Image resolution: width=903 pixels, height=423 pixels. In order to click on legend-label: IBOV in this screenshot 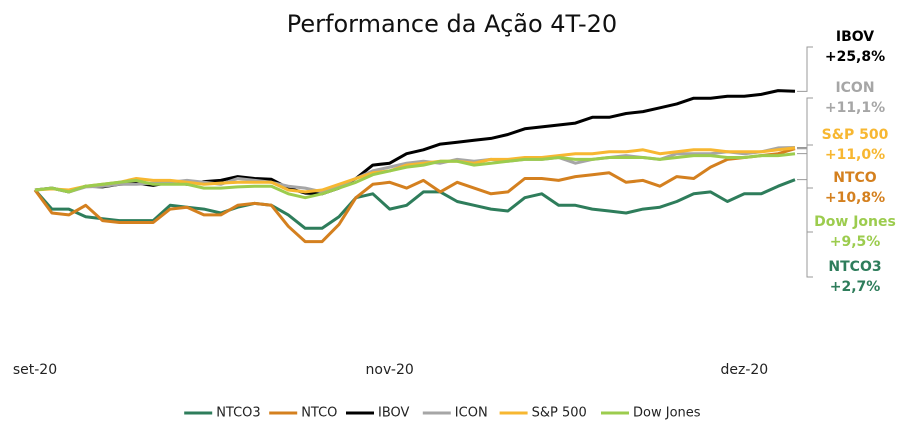, I will do `click(394, 413)`.